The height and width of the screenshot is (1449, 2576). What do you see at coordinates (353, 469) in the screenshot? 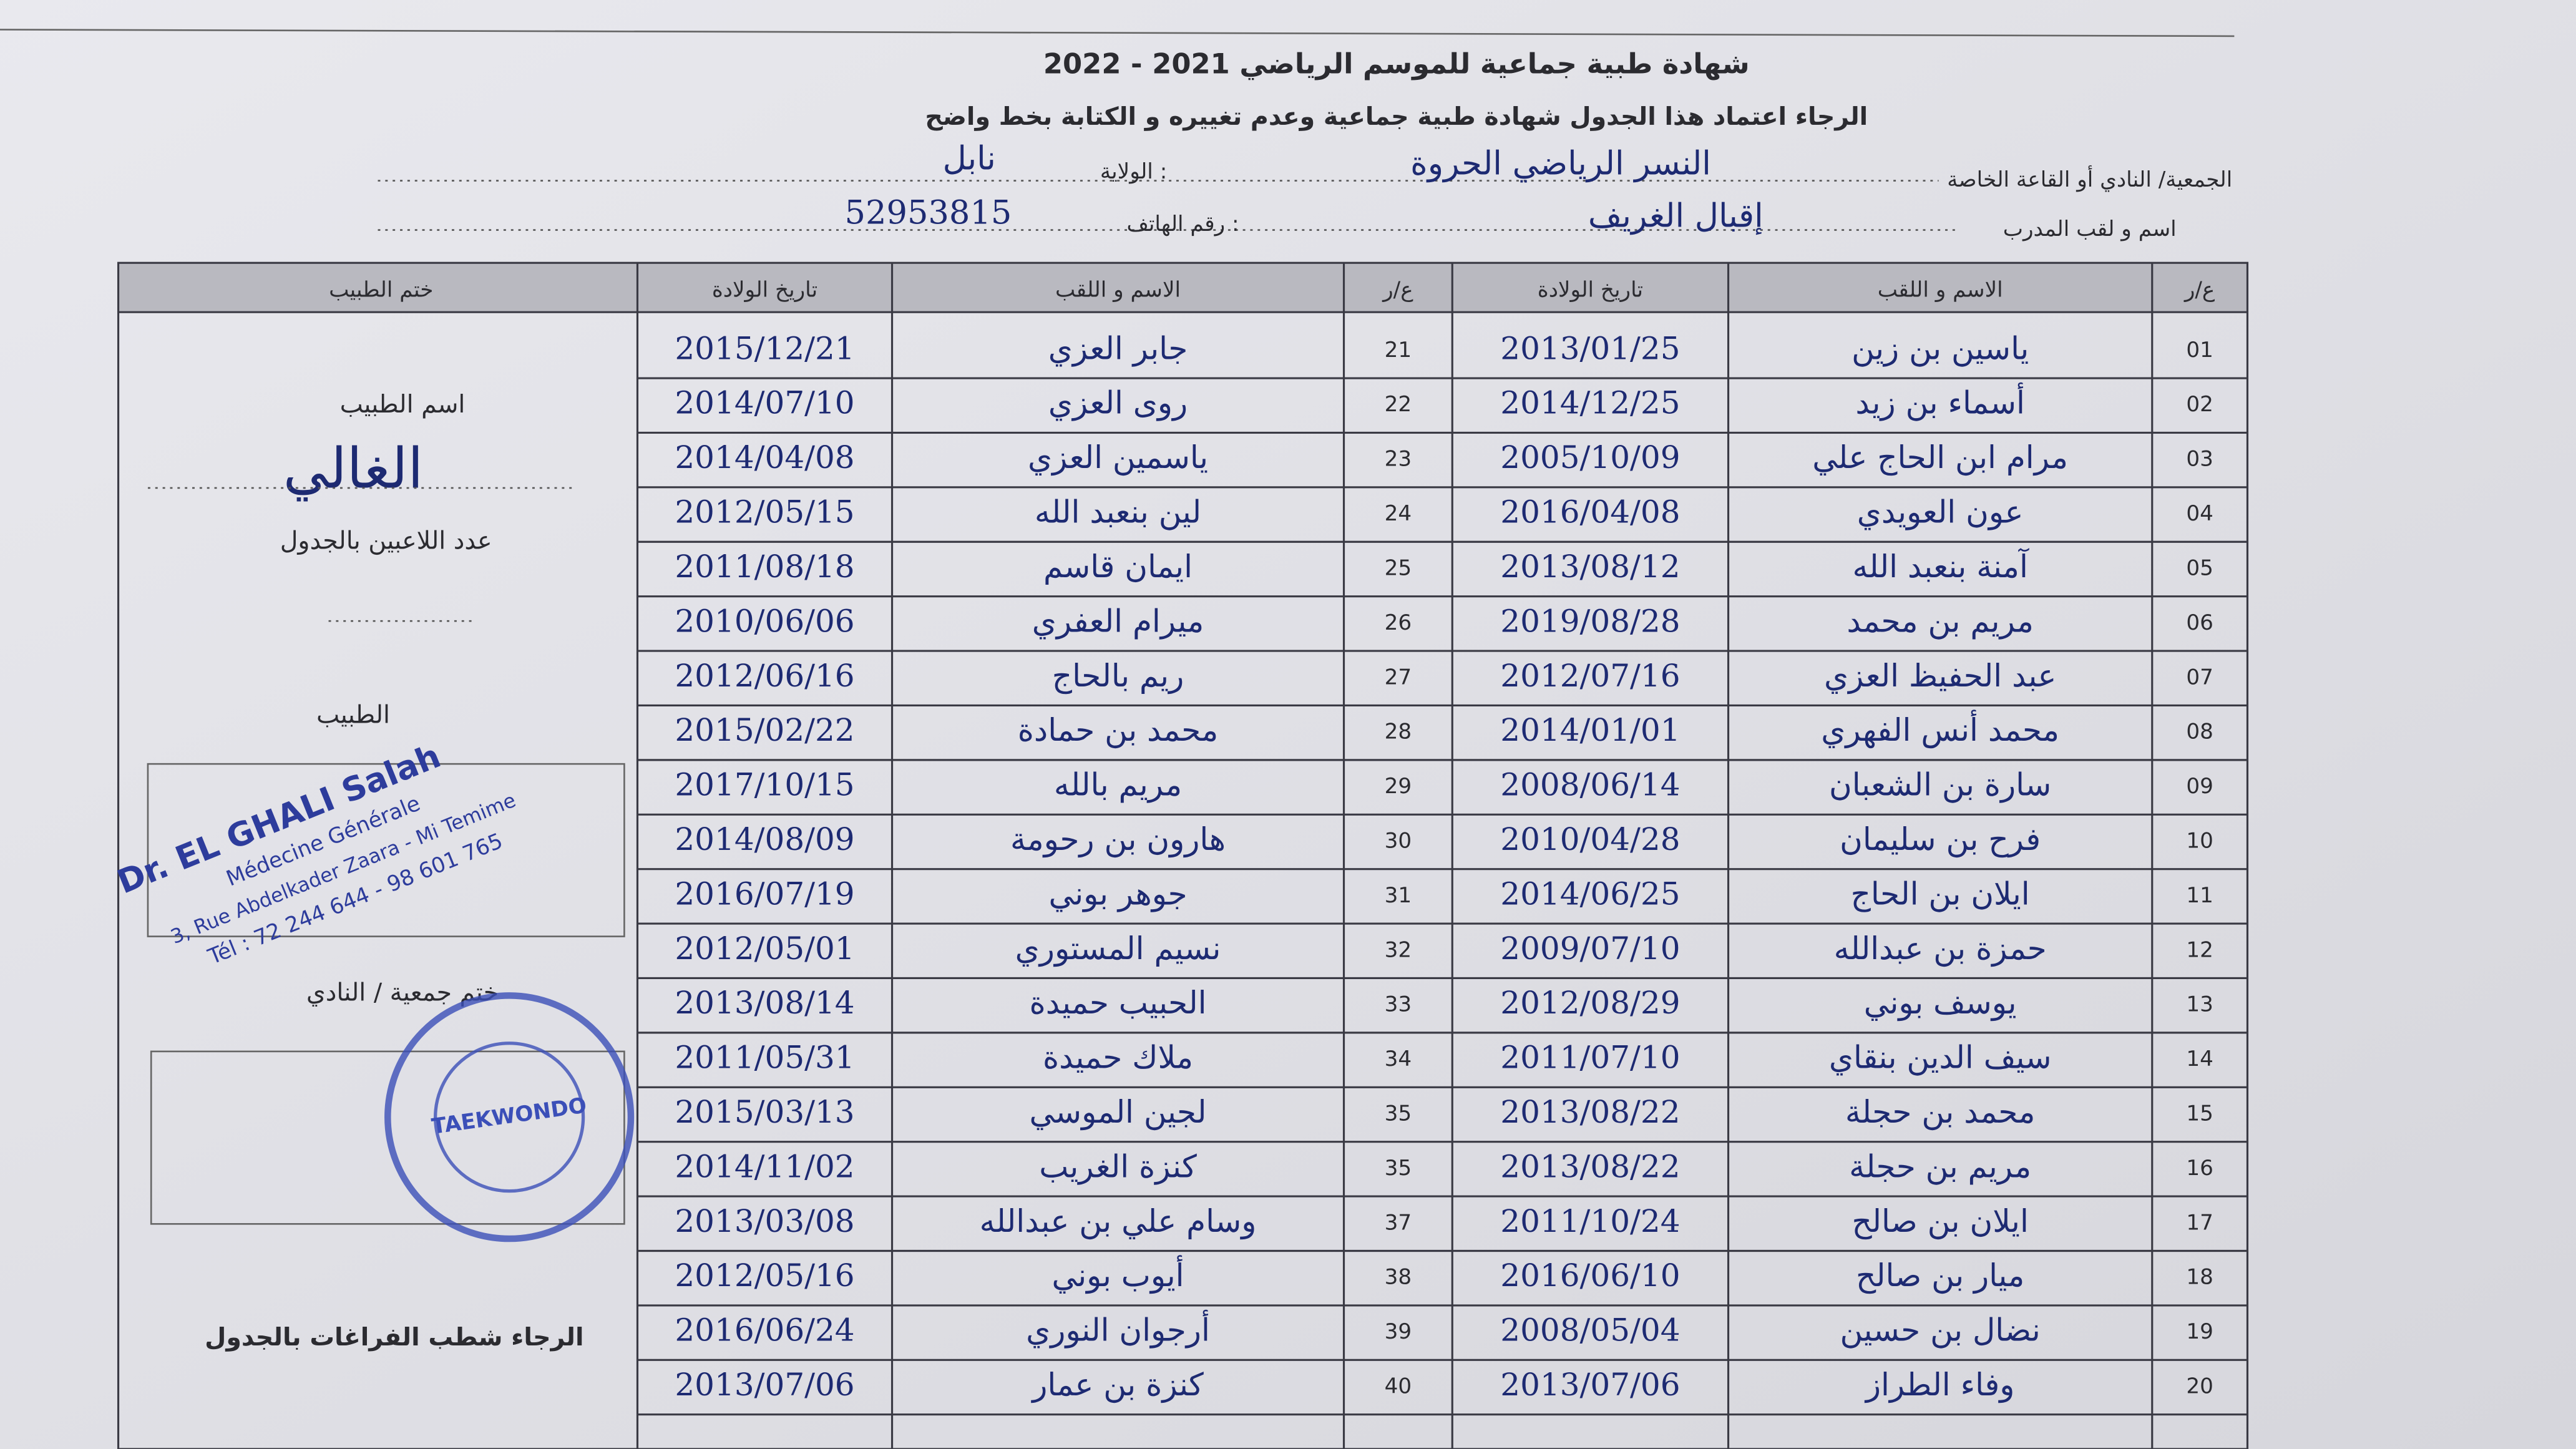
I see `signature: الغالي` at bounding box center [353, 469].